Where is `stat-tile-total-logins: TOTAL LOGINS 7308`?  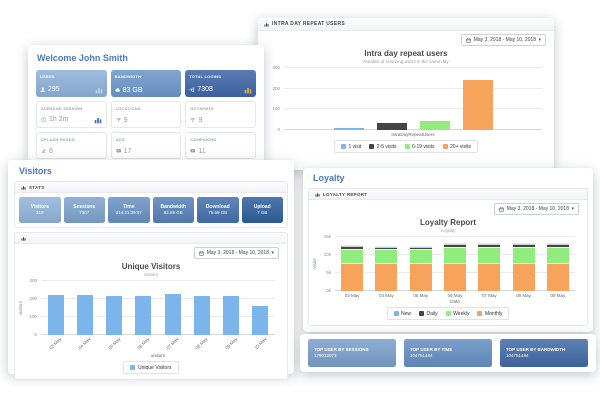
stat-tile-total-logins: TOTAL LOGINS 7308 is located at coordinates (220, 83).